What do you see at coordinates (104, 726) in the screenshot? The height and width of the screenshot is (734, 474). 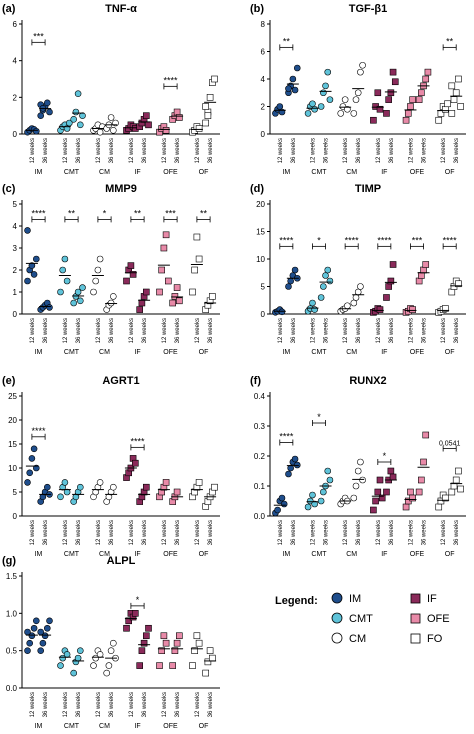 I see `group-label: CM` at bounding box center [104, 726].